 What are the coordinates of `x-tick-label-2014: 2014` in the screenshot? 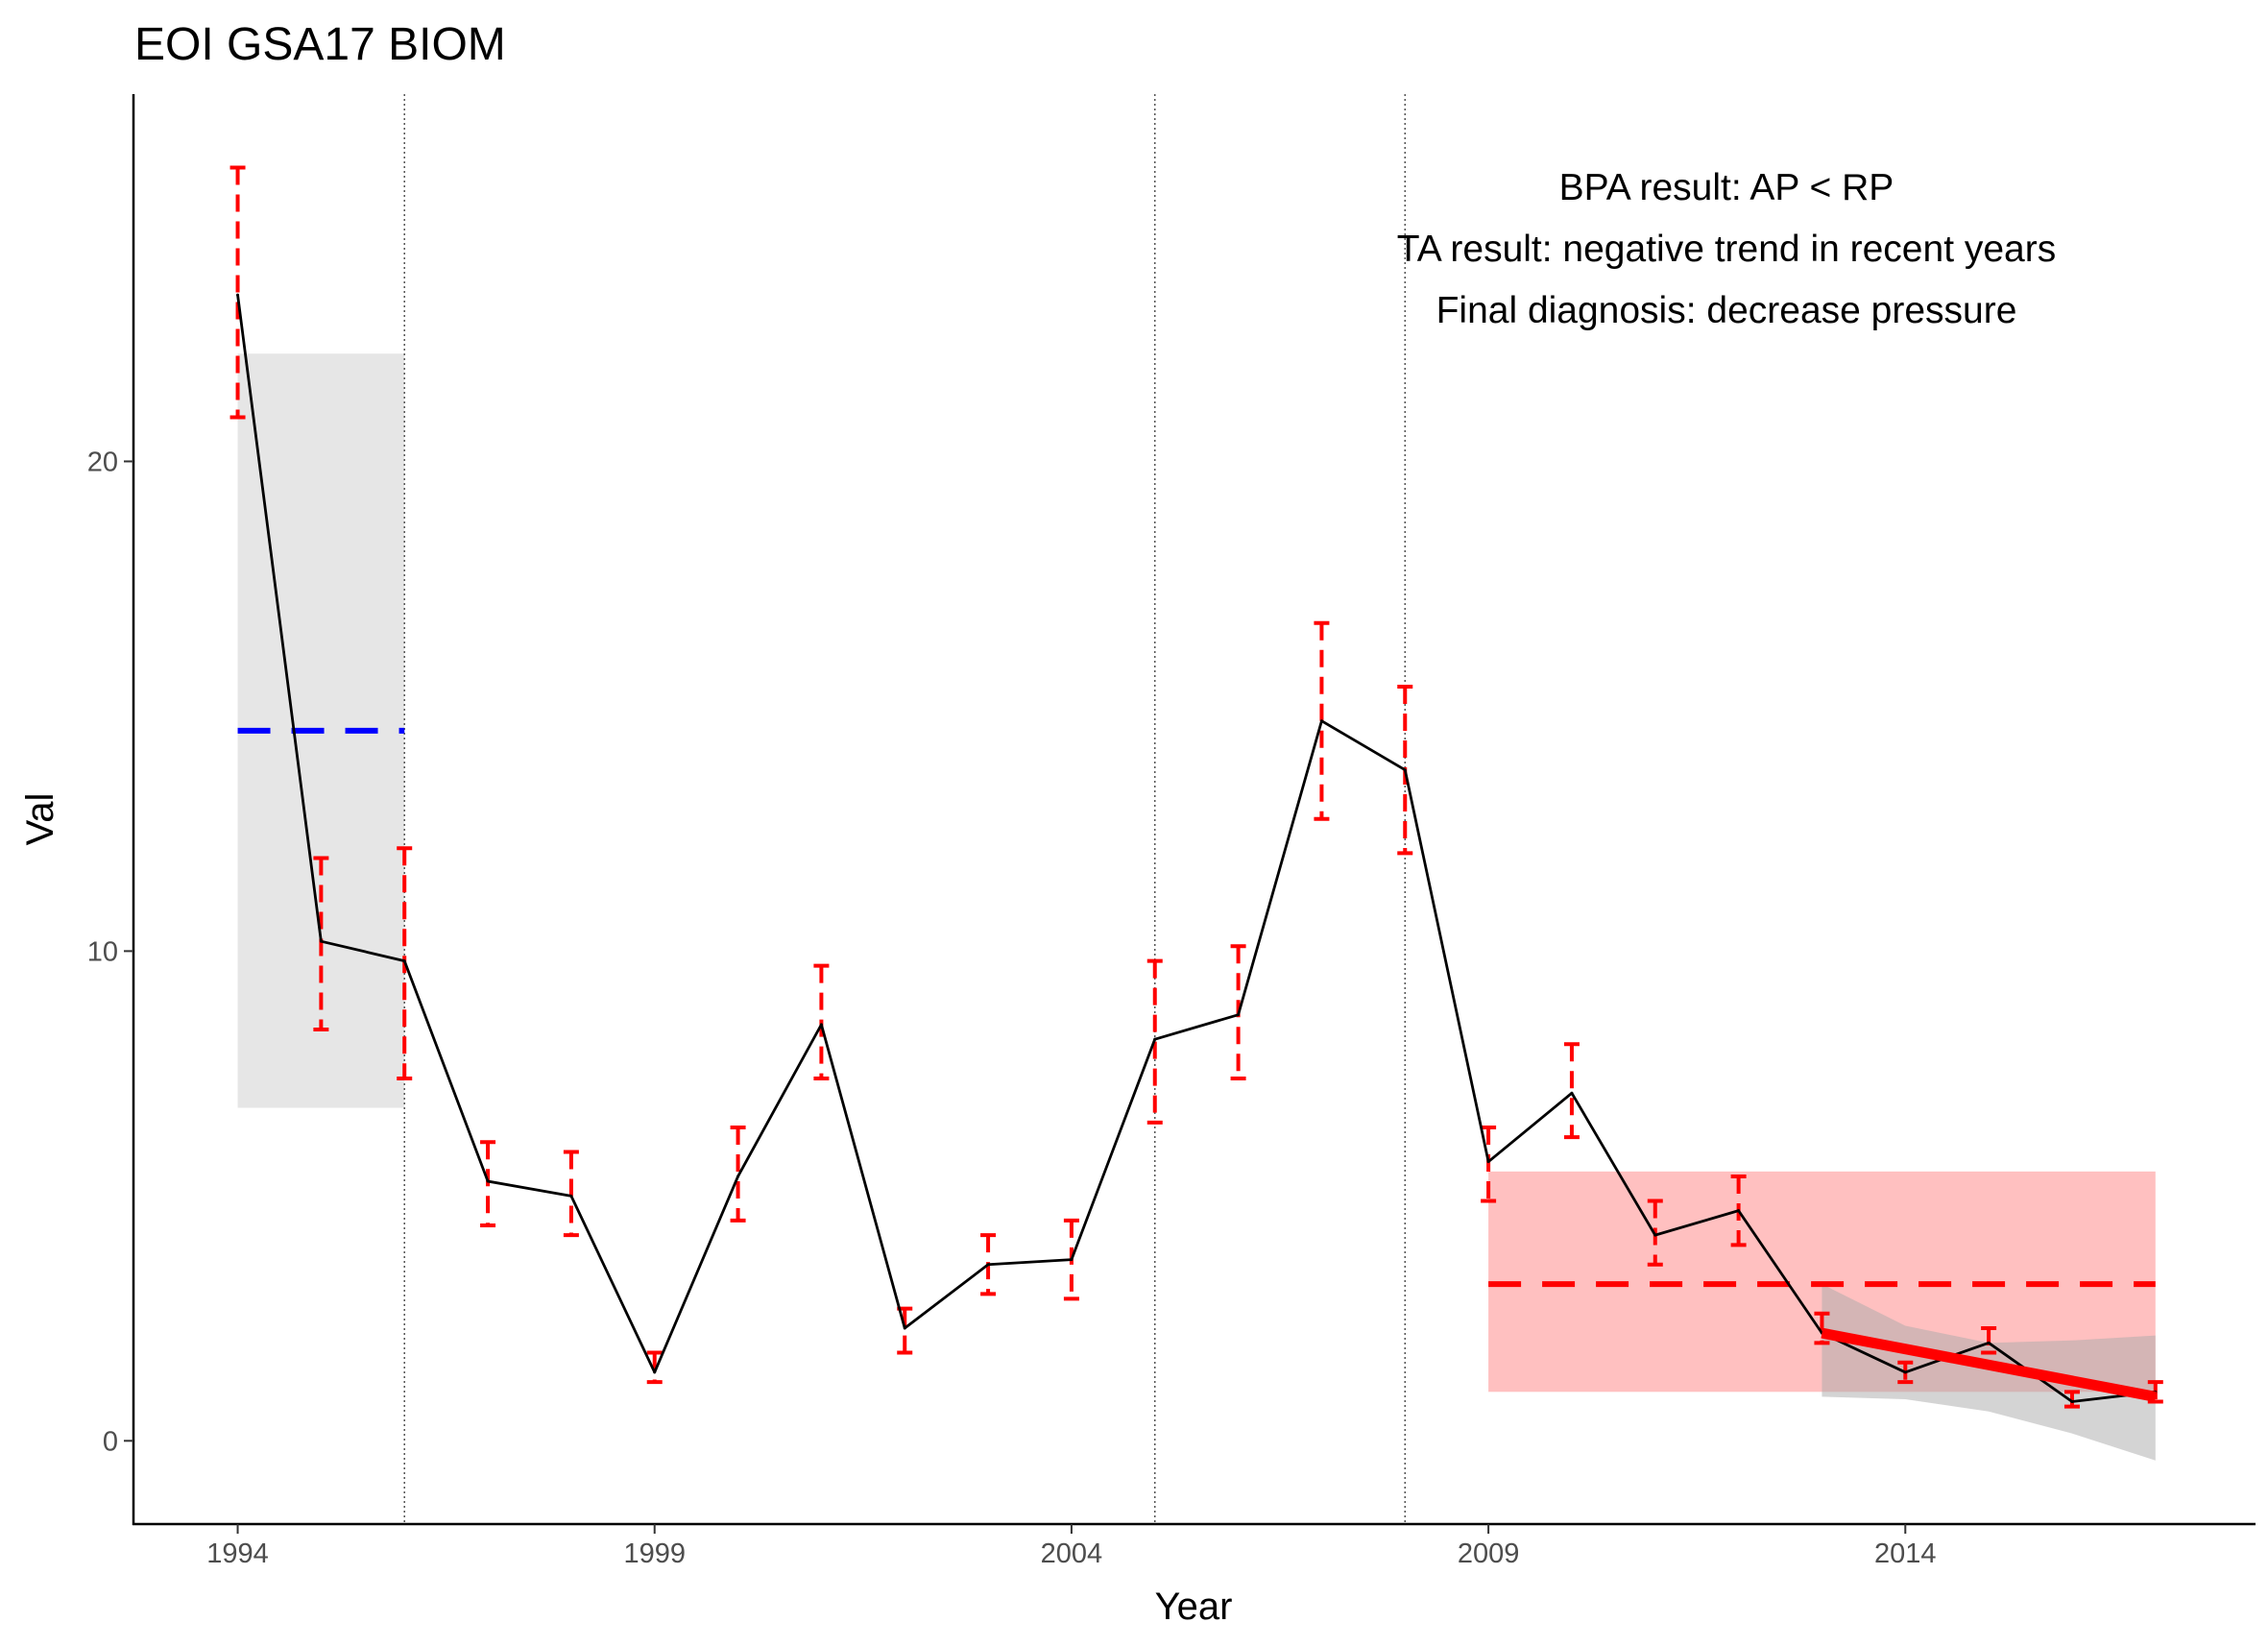 It's located at (1905, 1554).